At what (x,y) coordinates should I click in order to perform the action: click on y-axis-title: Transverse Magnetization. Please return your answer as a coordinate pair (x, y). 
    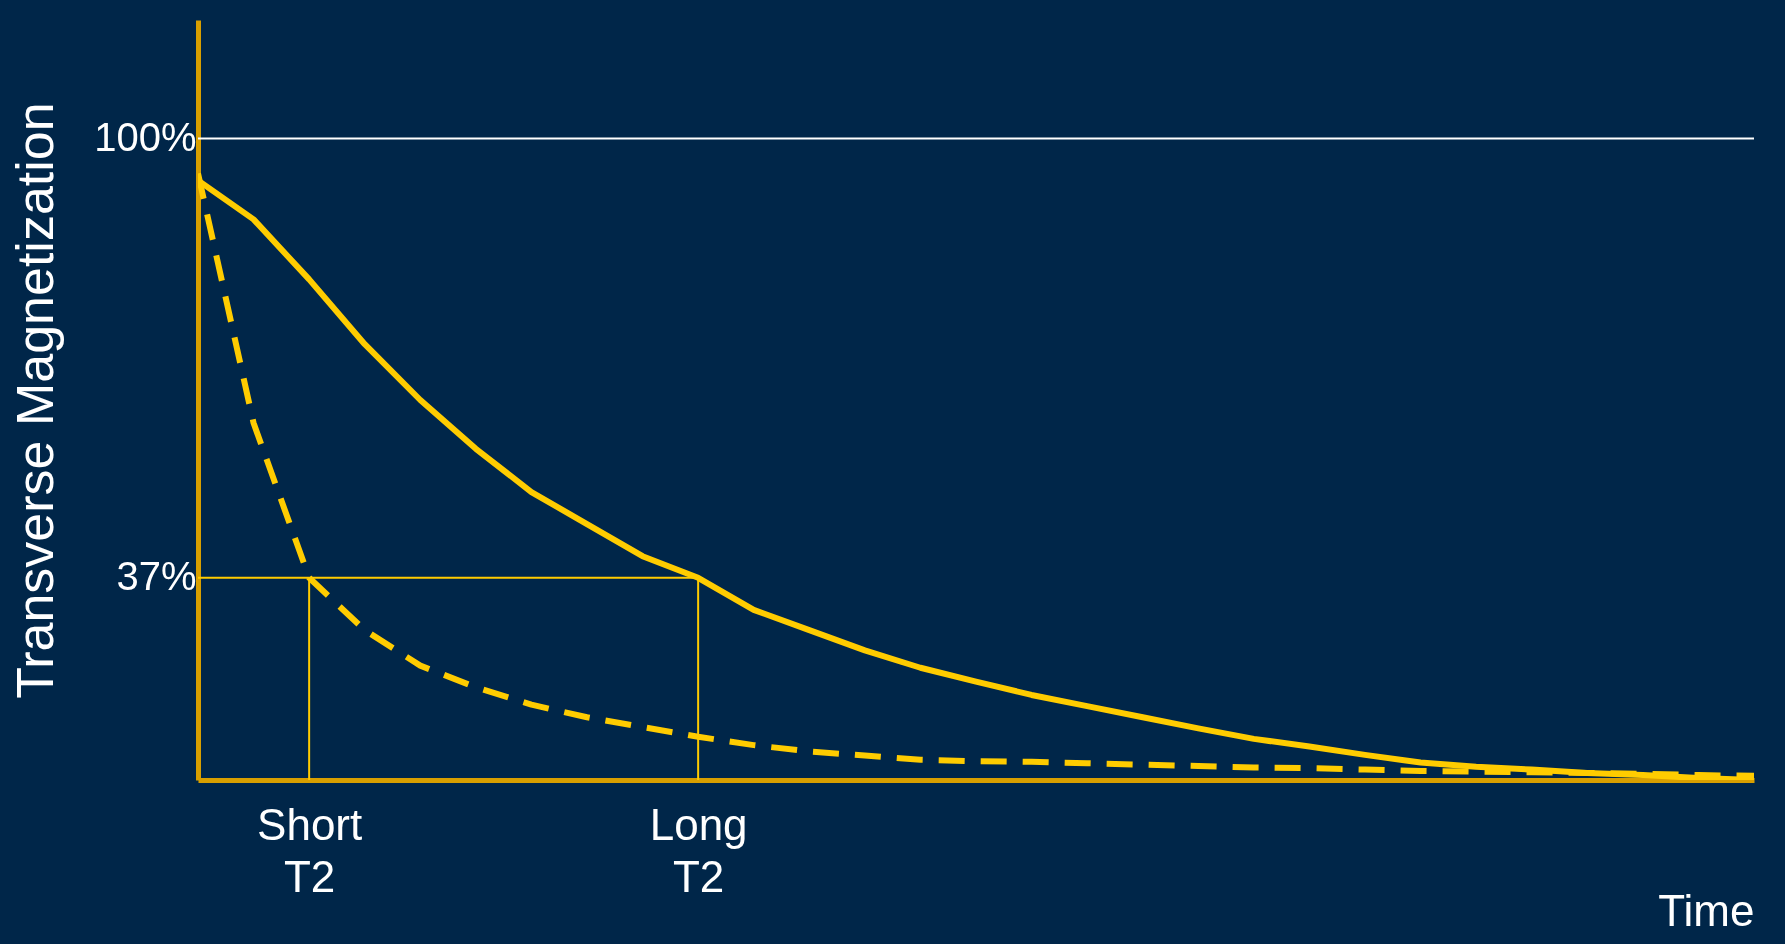
    Looking at the image, I should click on (35, 400).